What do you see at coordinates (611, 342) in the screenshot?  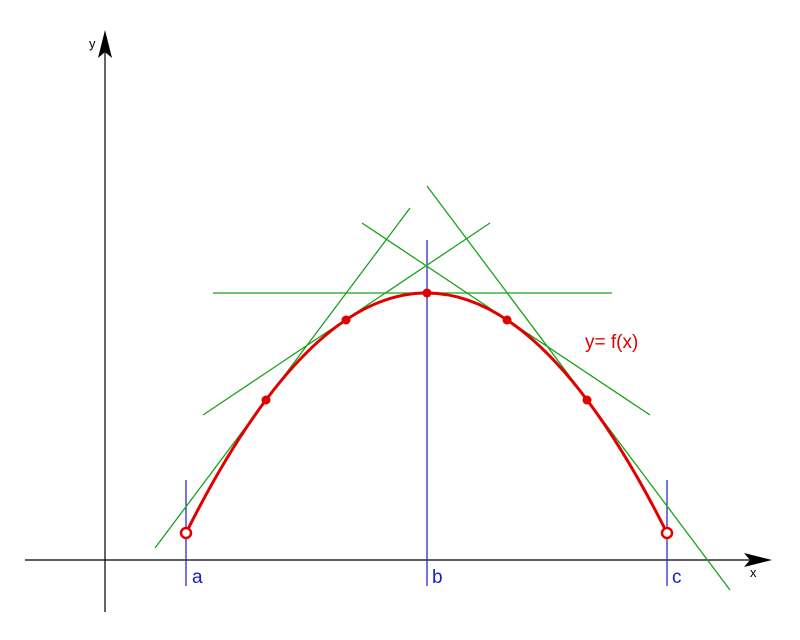 I see `function-label: y= f(x)` at bounding box center [611, 342].